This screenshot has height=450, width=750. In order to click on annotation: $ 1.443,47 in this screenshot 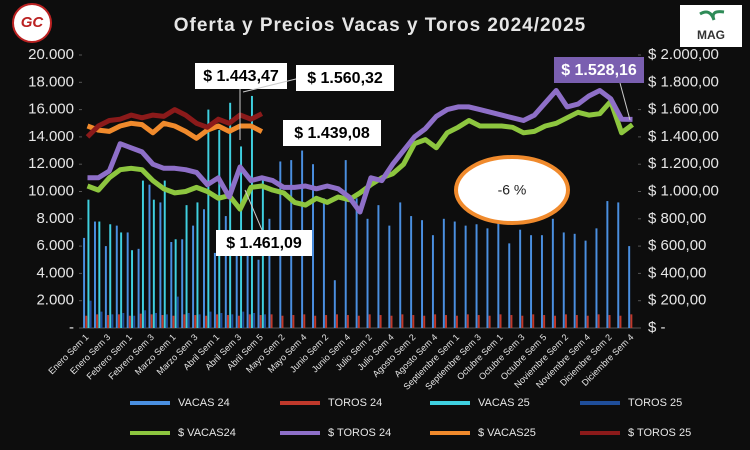, I will do `click(241, 76)`.